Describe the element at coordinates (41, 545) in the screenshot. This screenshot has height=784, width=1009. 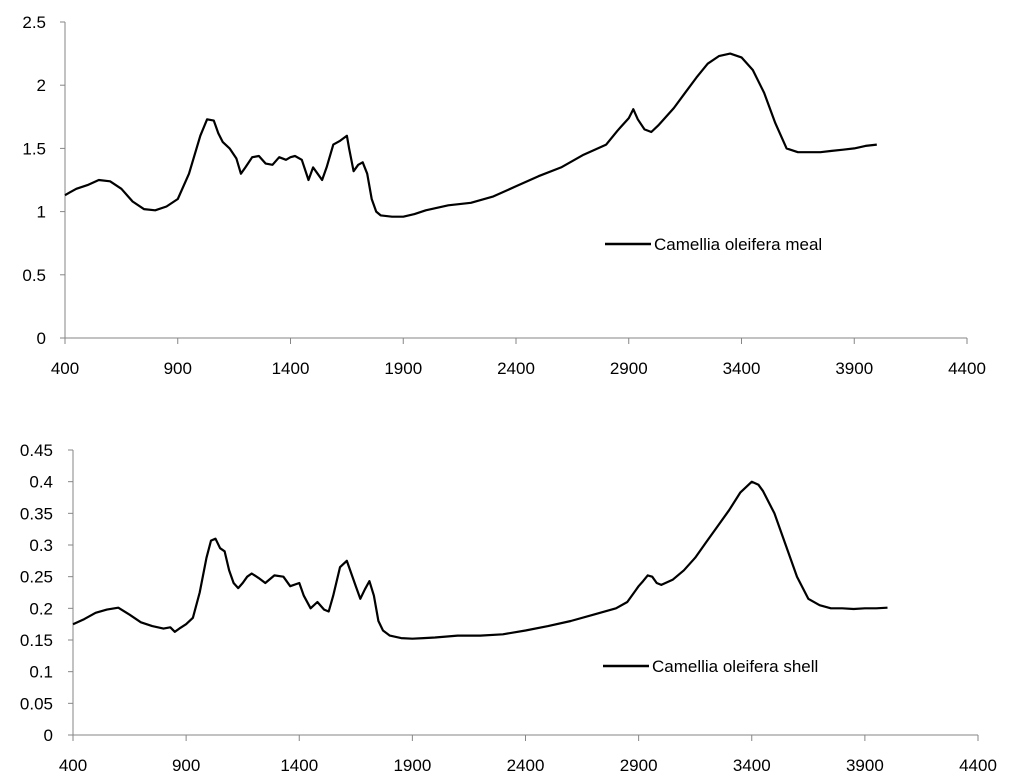
I see `y-tick-label: 0.3` at that location.